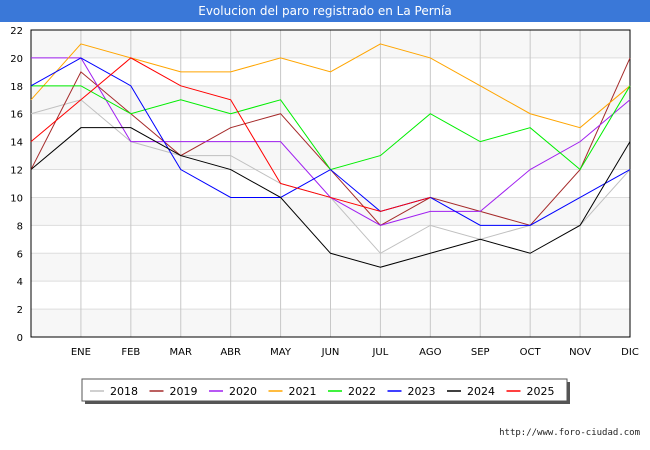 This screenshot has height=450, width=650. Describe the element at coordinates (569, 433) in the screenshot. I see `source-url: http://www.foro-ciudad.com` at that location.